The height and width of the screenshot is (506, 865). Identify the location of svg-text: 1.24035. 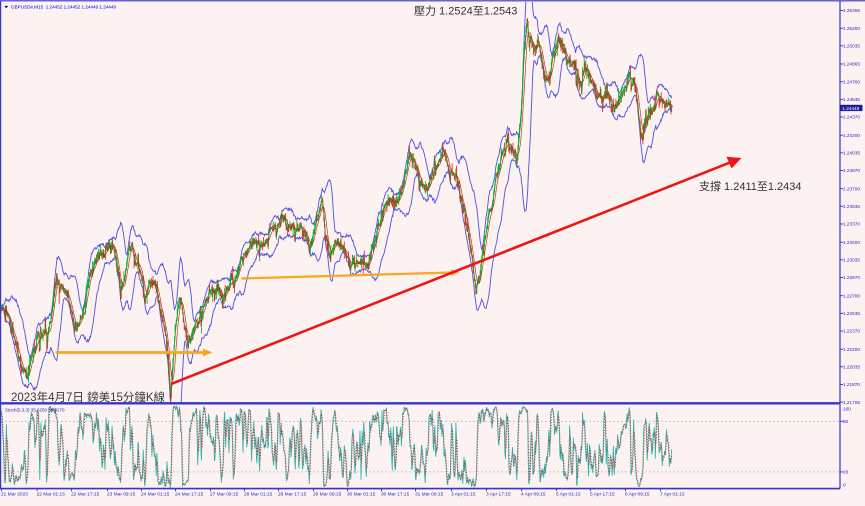
(851, 153).